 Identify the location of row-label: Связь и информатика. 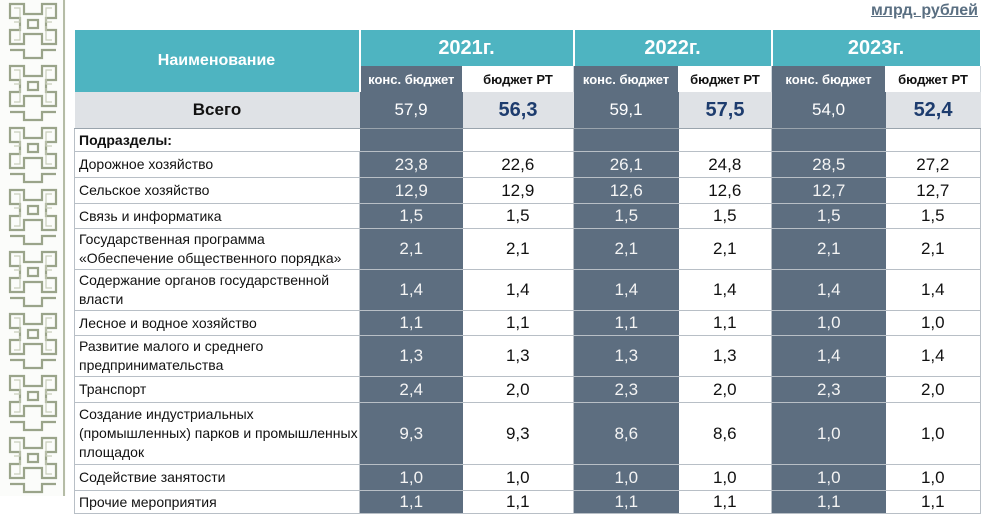
(217, 216).